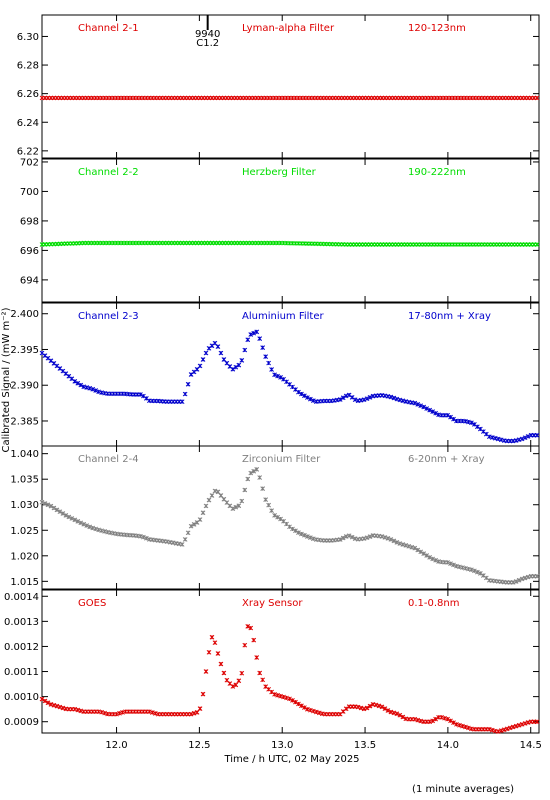  I want to click on channel-label: GOES, so click(92, 603).